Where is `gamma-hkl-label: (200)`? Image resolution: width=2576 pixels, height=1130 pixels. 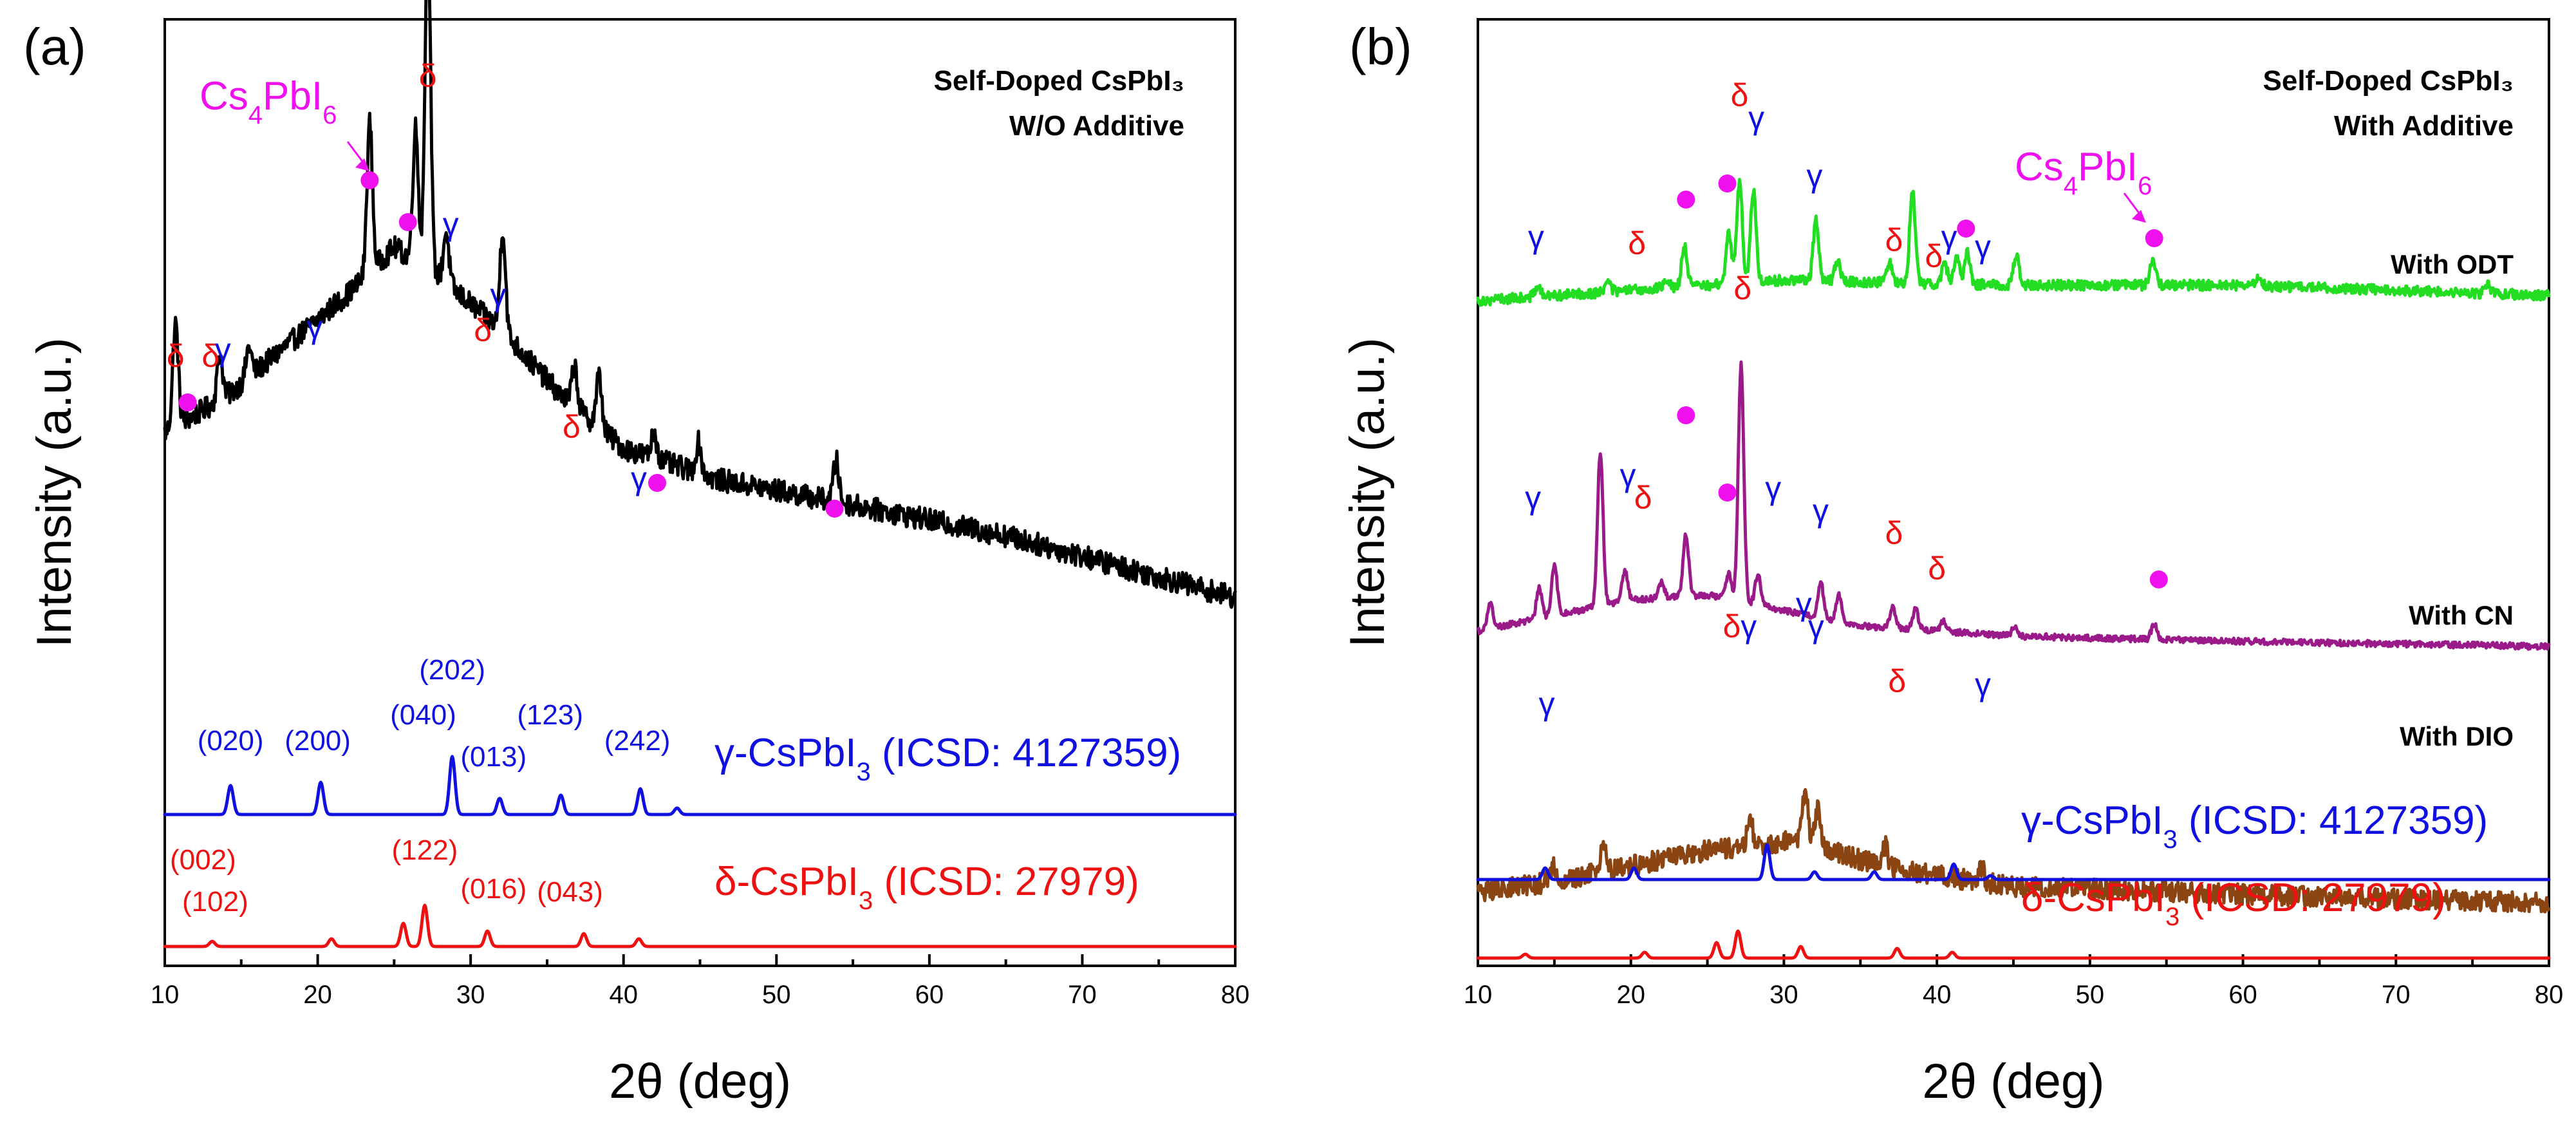 gamma-hkl-label: (200) is located at coordinates (318, 741).